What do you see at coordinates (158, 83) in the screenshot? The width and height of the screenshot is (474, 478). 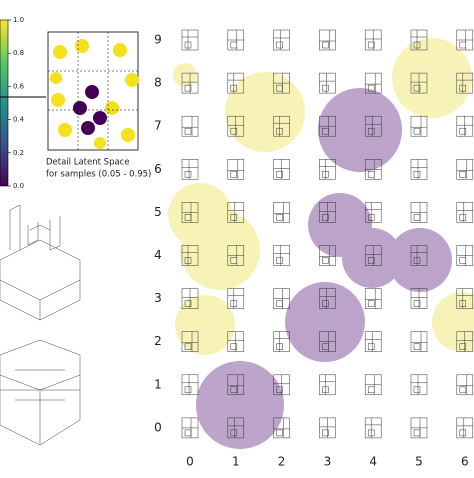 I see `row-label: 8` at bounding box center [158, 83].